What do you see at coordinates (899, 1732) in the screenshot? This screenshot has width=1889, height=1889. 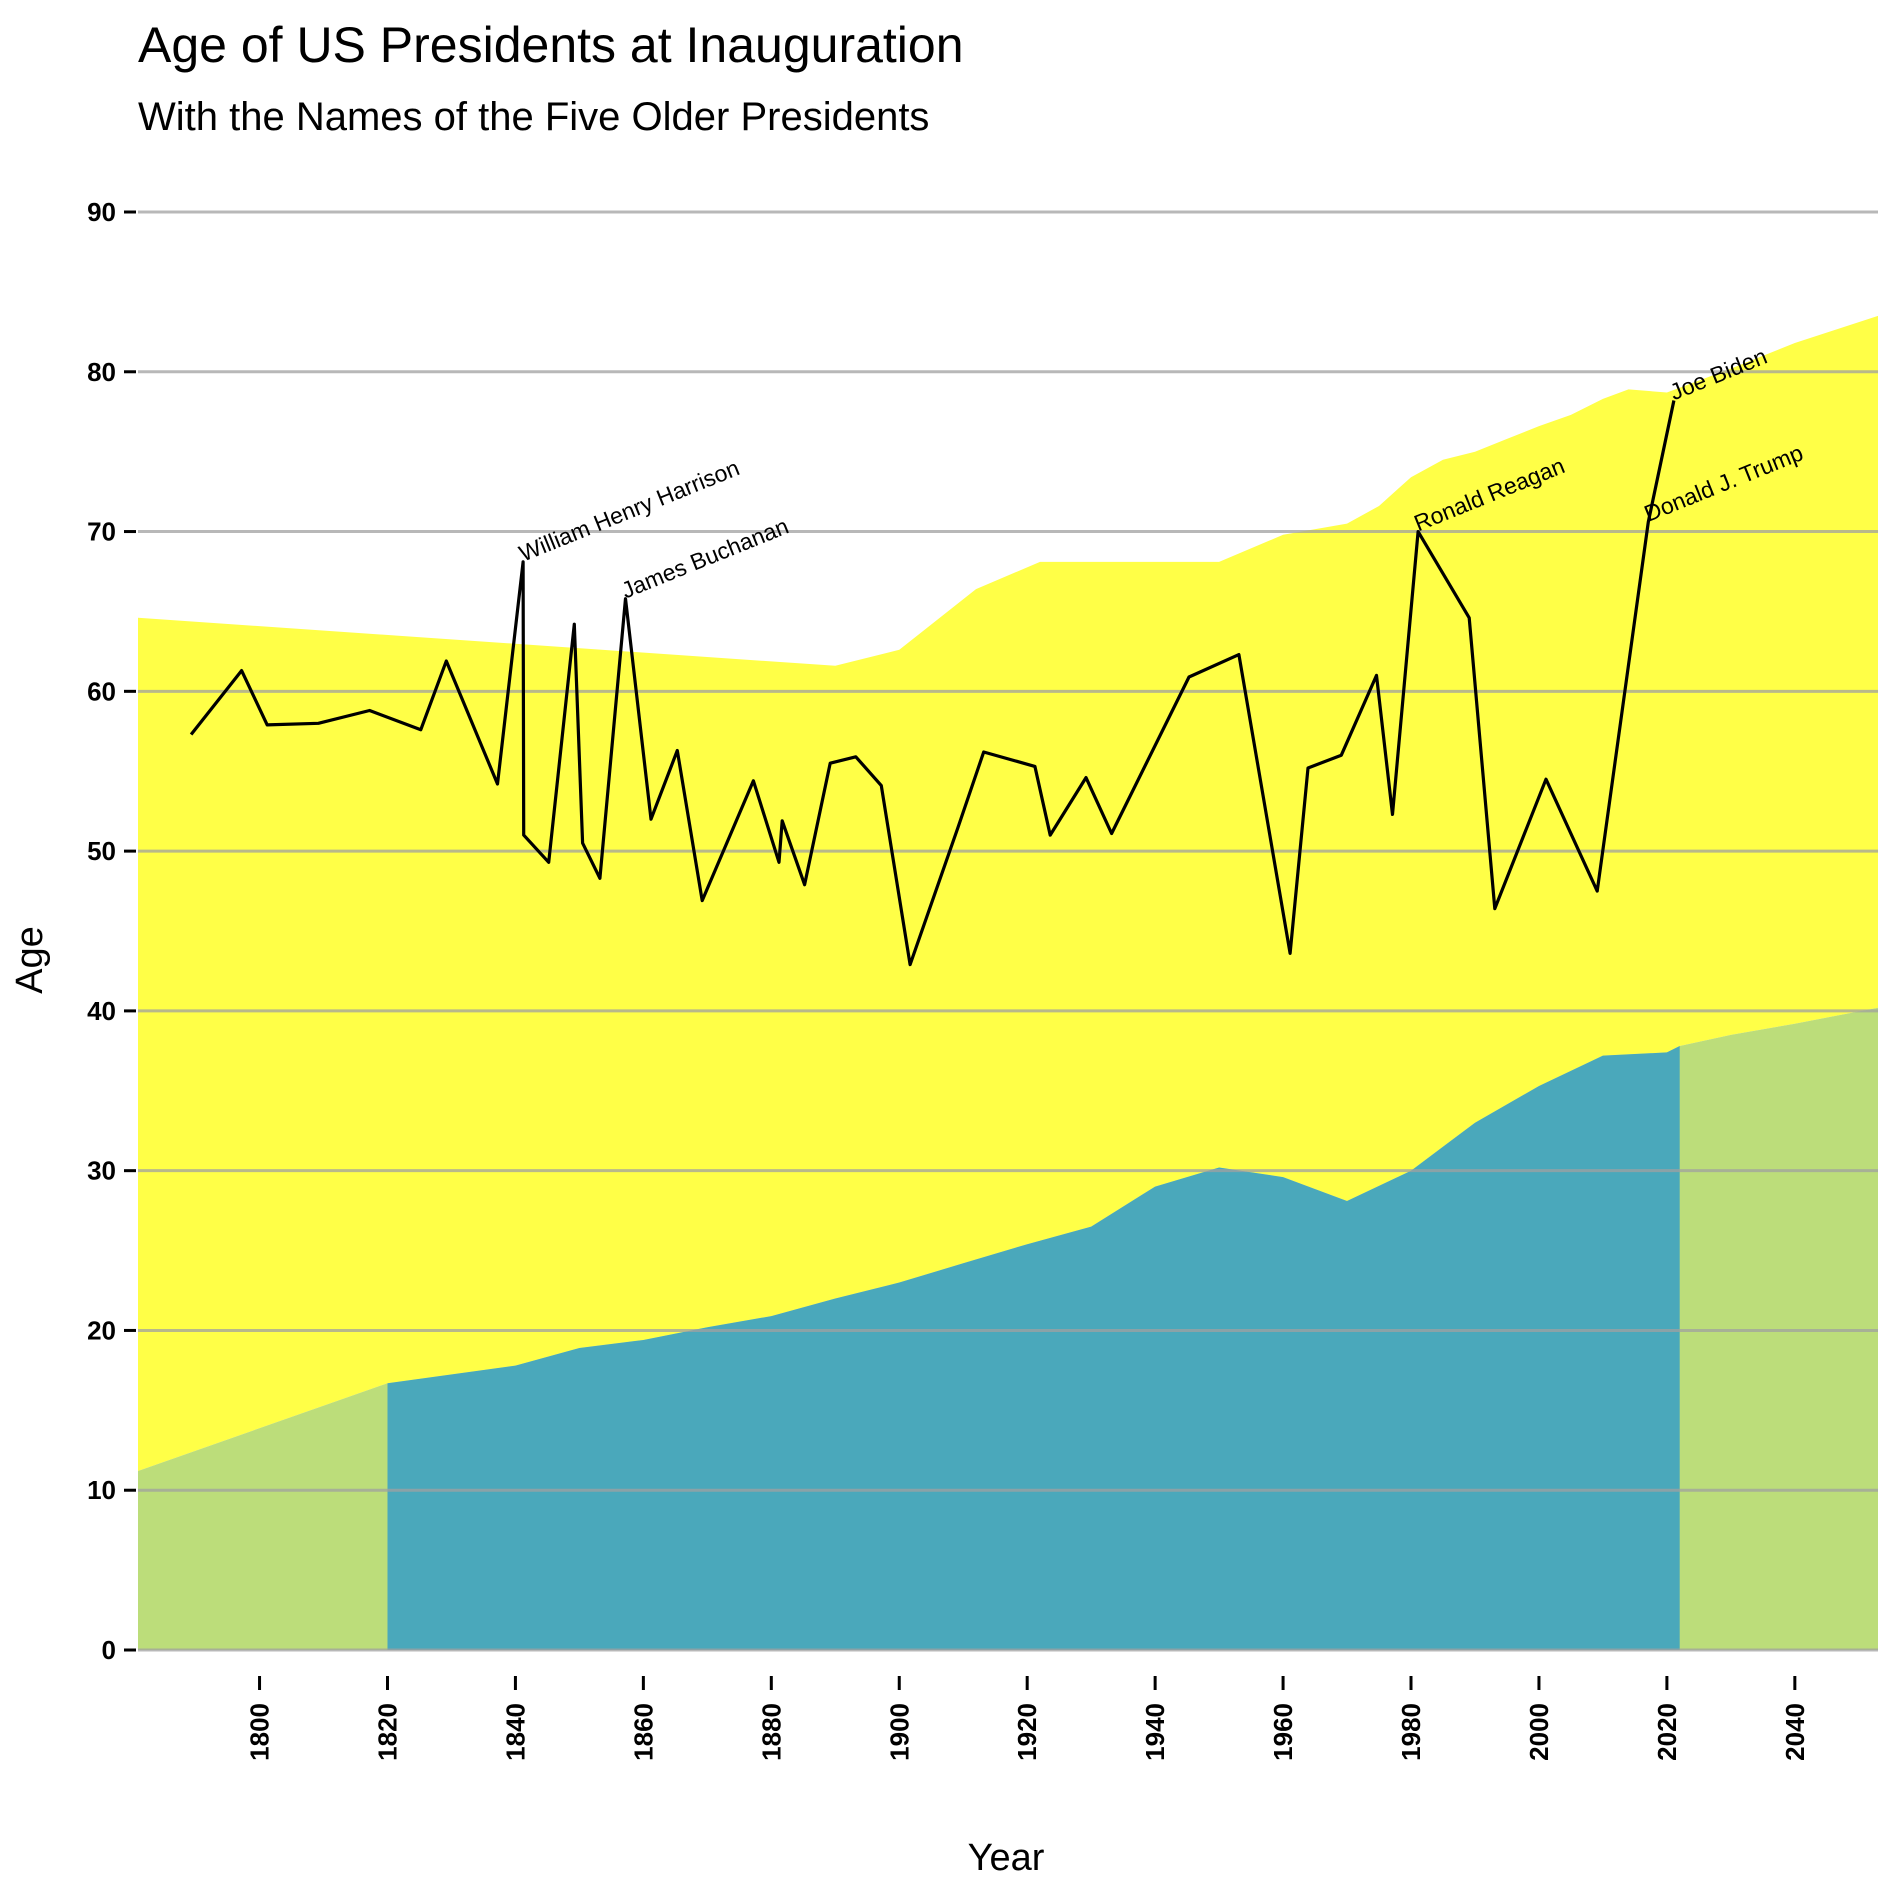 I see `x-tick-label-1900: 1900` at bounding box center [899, 1732].